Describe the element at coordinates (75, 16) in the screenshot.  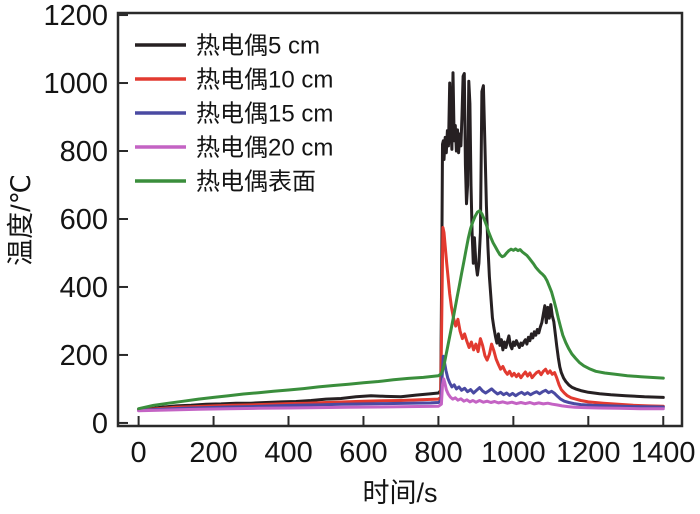
I see `y-tick-label: 1200` at that location.